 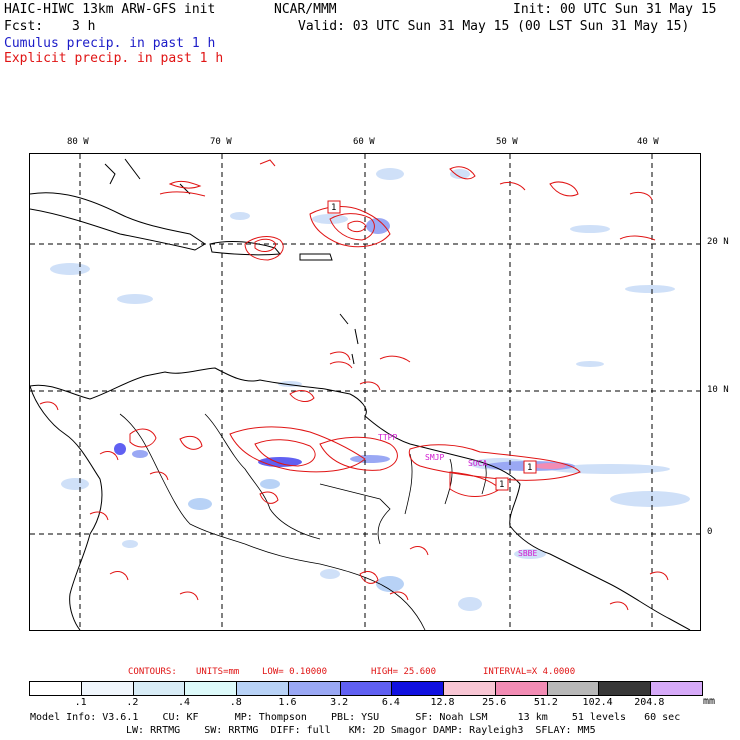 I want to click on colorbar-tick-label: 25.6, so click(x=494, y=702).